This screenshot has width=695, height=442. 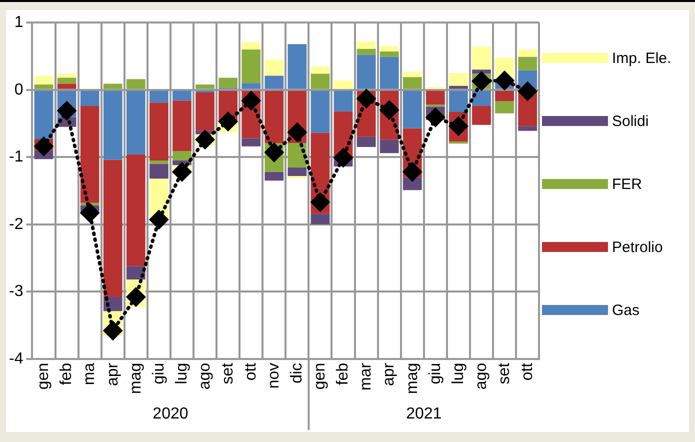 What do you see at coordinates (19, 23) in the screenshot?
I see `y-tick-label: 1` at bounding box center [19, 23].